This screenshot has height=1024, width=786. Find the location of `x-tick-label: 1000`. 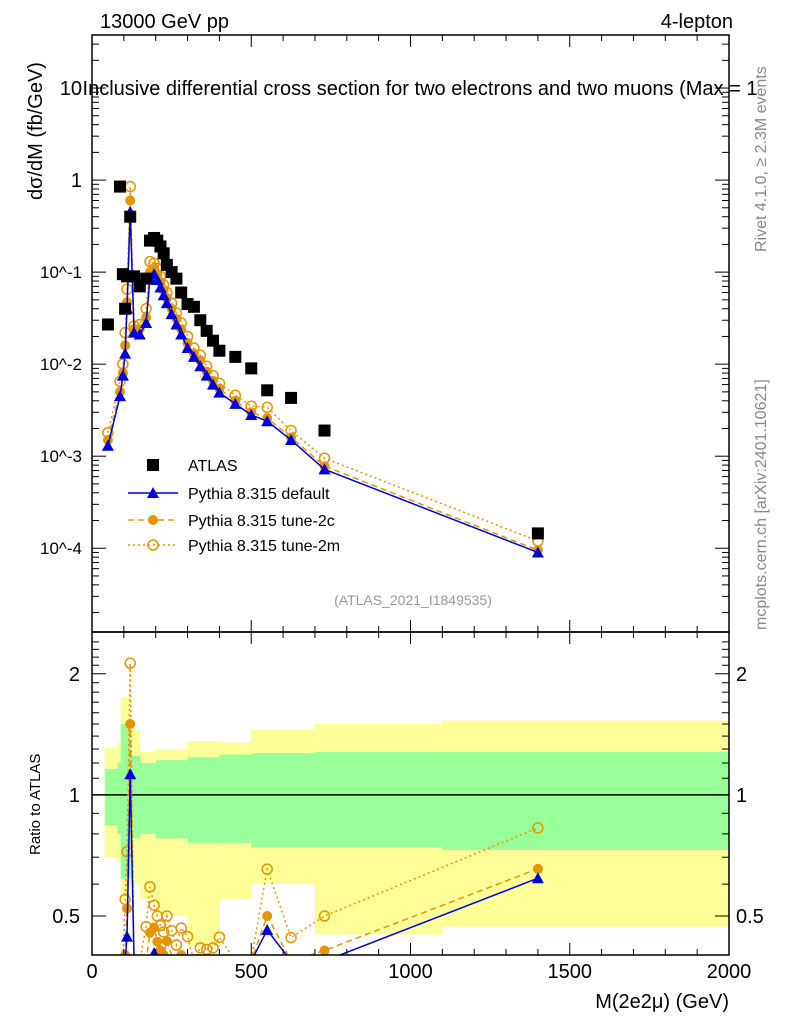

x-tick-label: 1000 is located at coordinates (410, 972).